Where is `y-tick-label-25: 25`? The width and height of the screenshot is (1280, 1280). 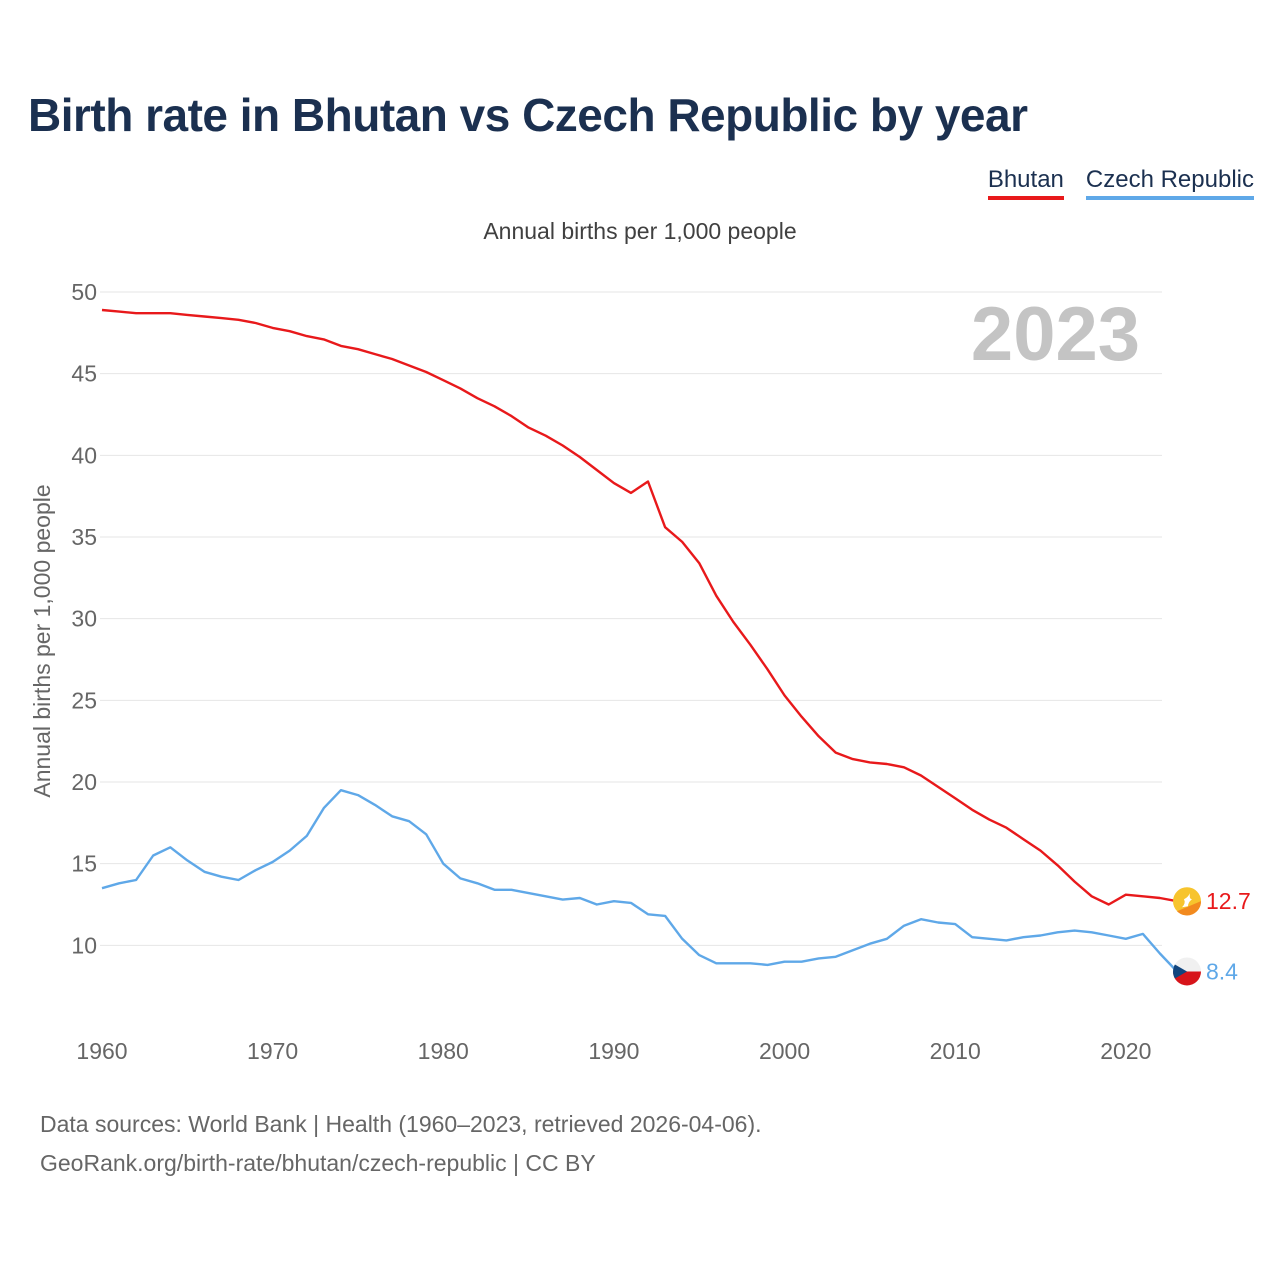
y-tick-label-25: 25 is located at coordinates (84, 700).